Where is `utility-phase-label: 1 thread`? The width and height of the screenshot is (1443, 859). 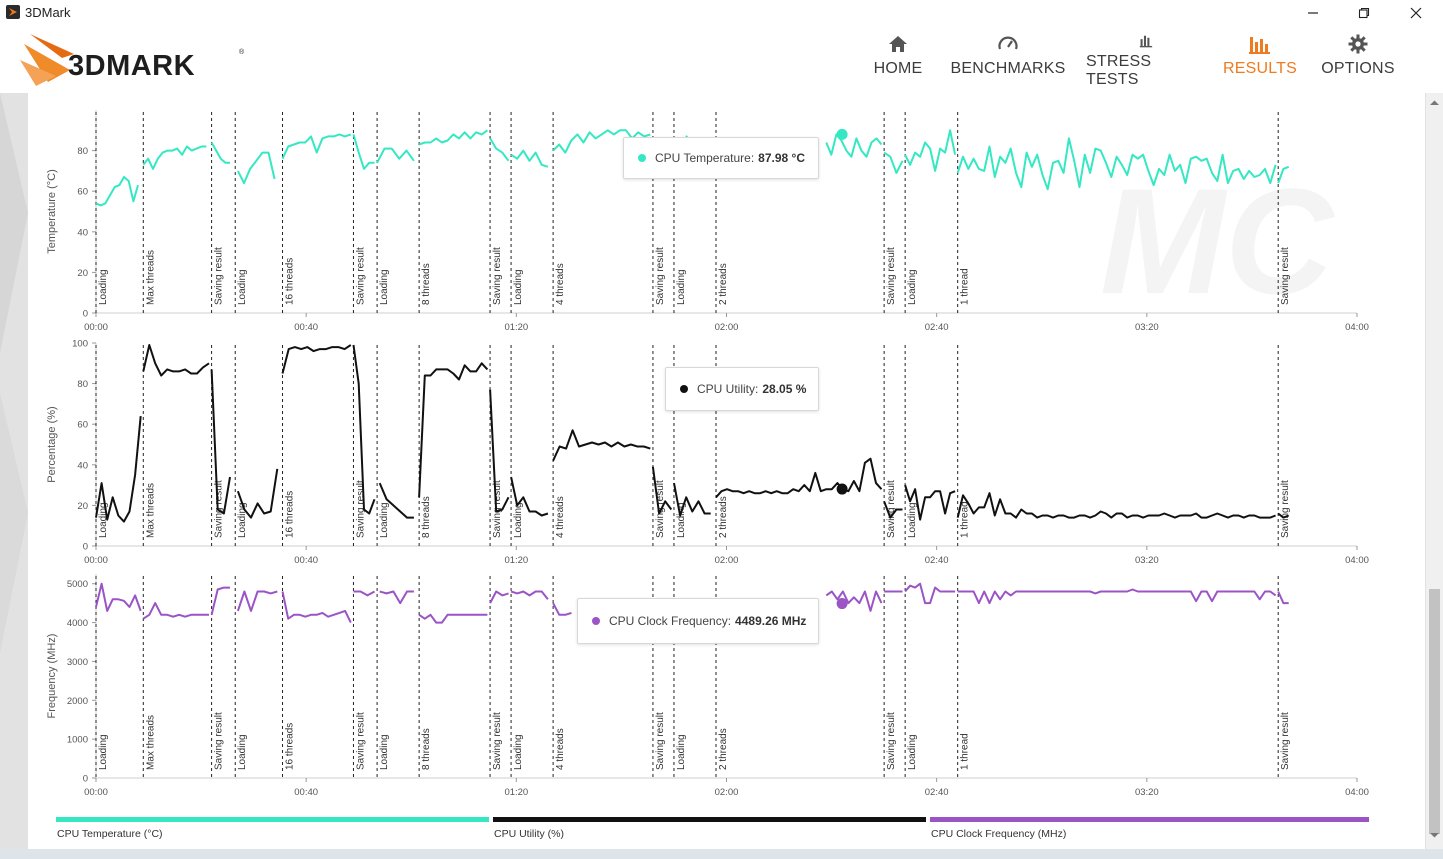
utility-phase-label: 1 thread is located at coordinates (965, 519).